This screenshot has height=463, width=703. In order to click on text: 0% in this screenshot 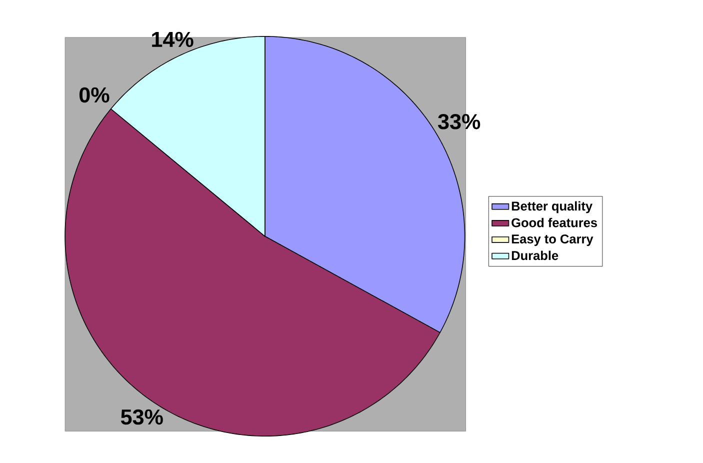, I will do `click(95, 95)`.